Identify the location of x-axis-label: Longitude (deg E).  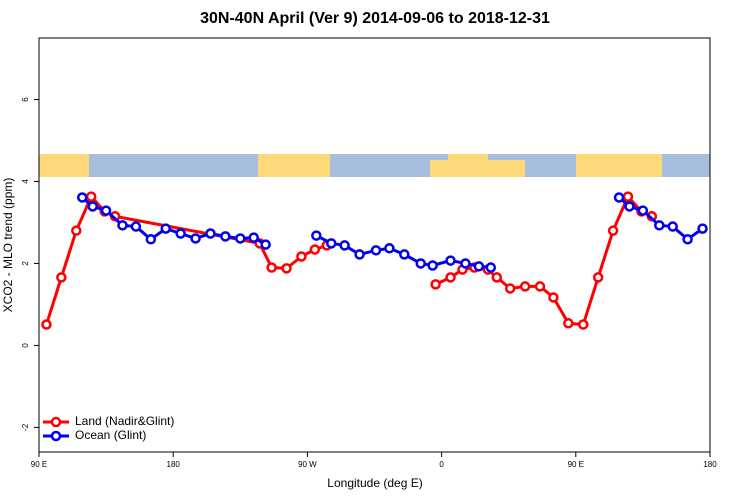
(374, 483).